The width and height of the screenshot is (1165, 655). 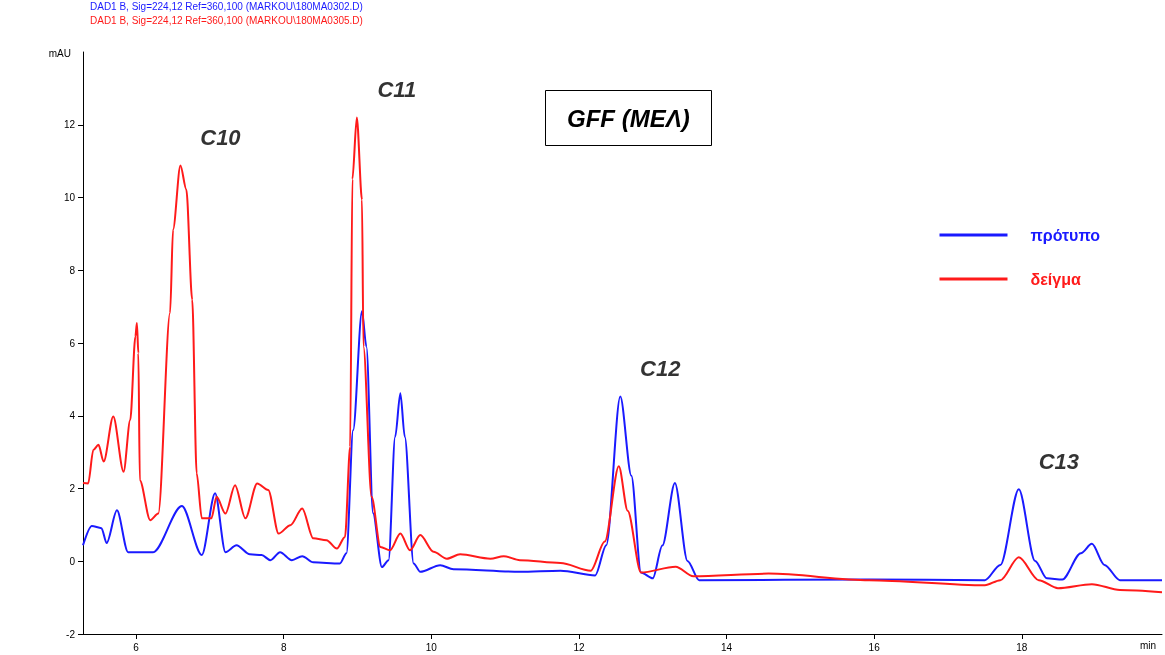 I want to click on y-tick-label: 10, so click(x=69, y=197).